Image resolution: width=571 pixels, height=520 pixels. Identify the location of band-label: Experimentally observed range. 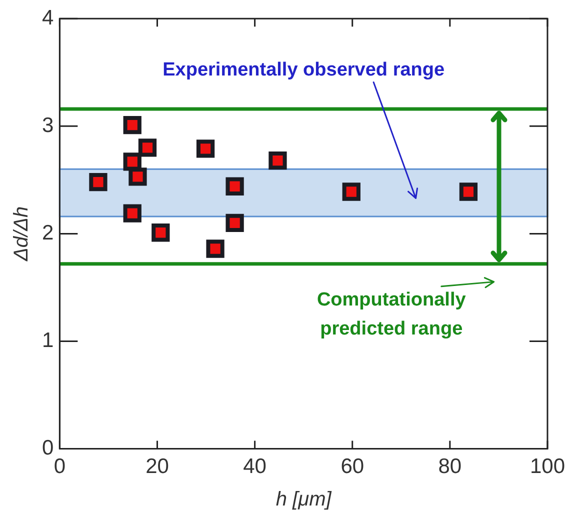
(303, 69).